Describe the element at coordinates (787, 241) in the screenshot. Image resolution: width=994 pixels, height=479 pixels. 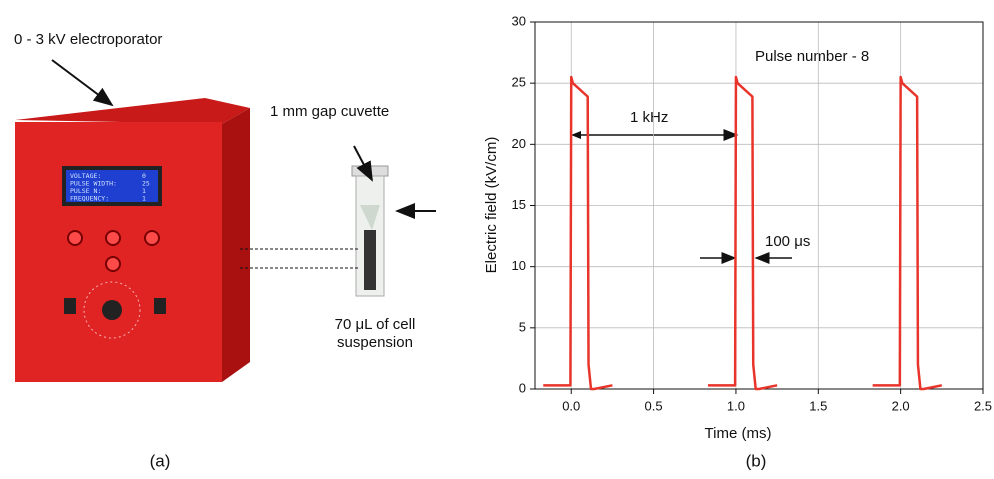
I see `annotation: 100 μs` at that location.